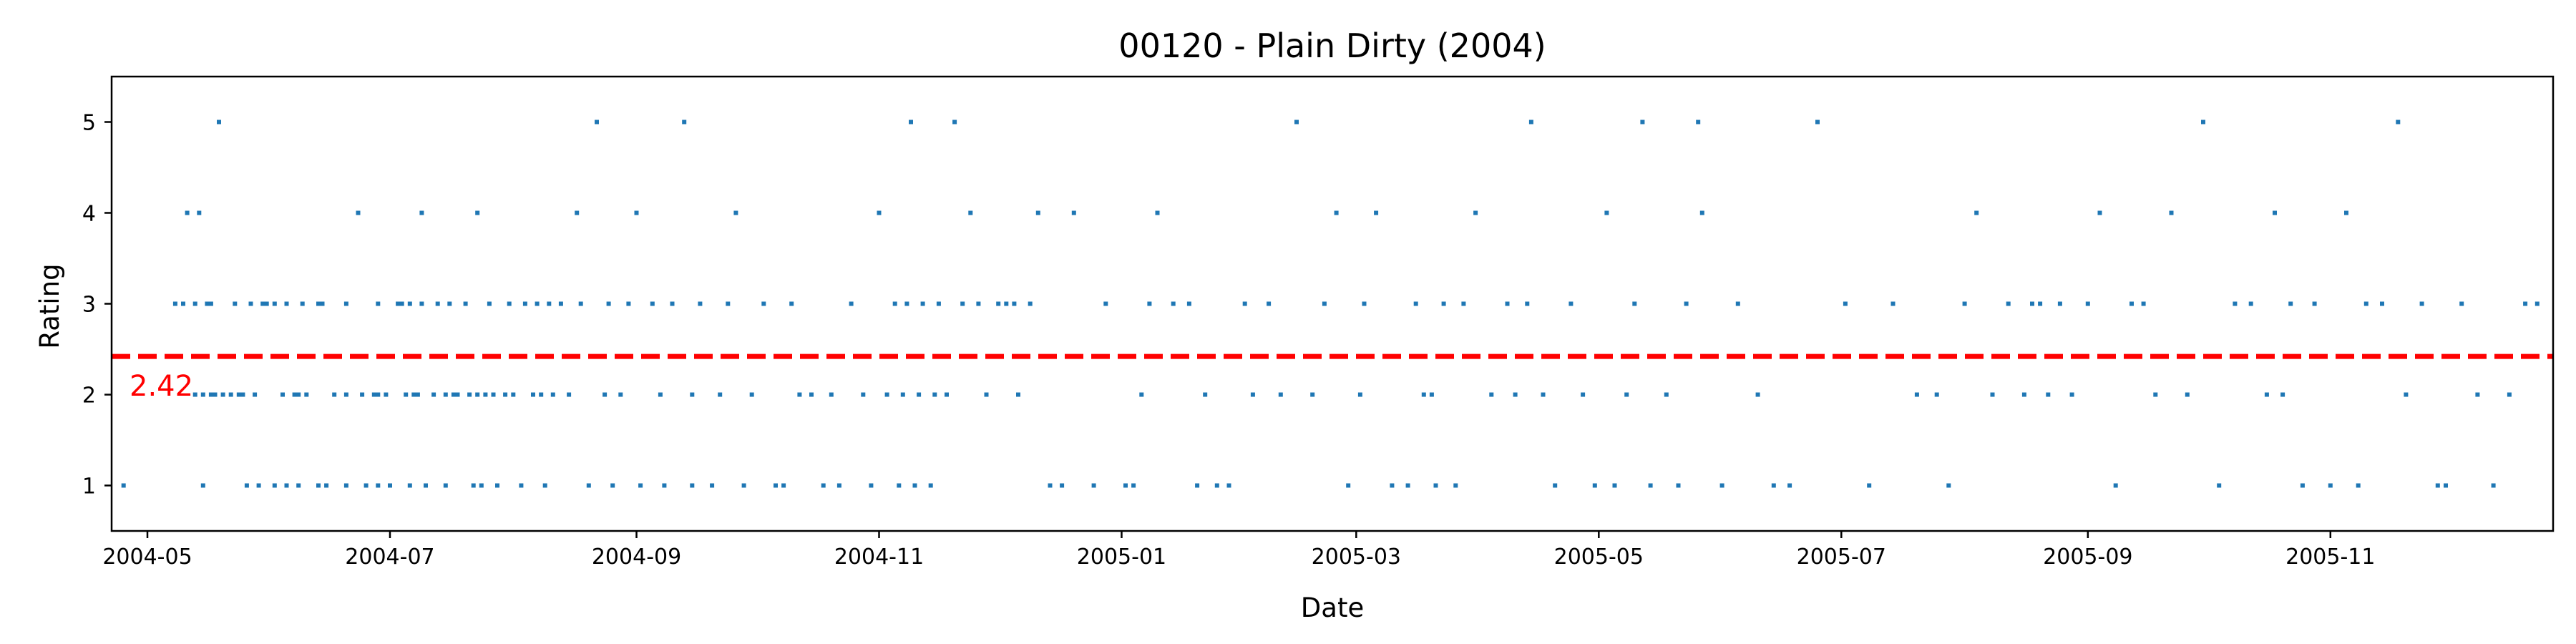 The width and height of the screenshot is (2576, 644). I want to click on x-tick-label: 2004-11, so click(879, 557).